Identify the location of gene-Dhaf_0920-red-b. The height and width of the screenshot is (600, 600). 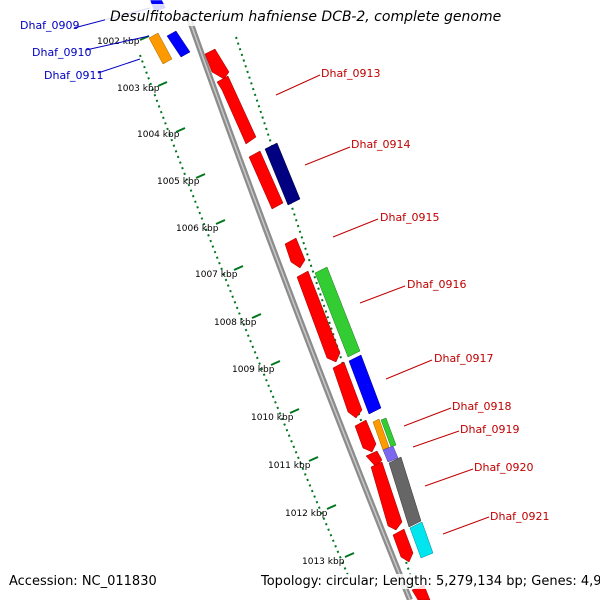
(386, 496).